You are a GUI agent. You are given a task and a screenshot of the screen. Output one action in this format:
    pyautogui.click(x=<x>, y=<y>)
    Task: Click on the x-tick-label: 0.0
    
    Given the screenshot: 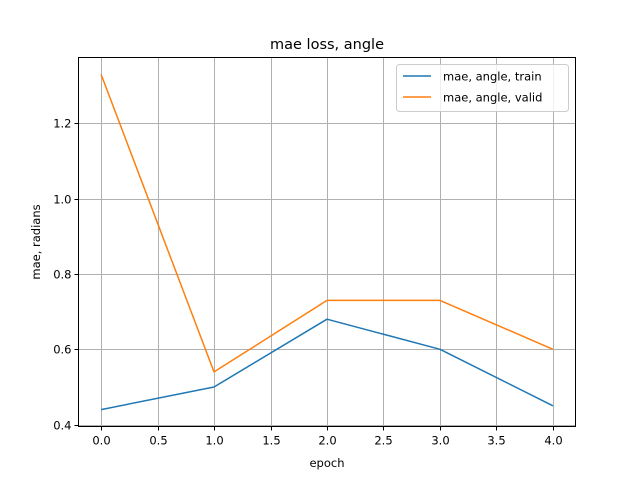 What is the action you would take?
    pyautogui.click(x=101, y=441)
    